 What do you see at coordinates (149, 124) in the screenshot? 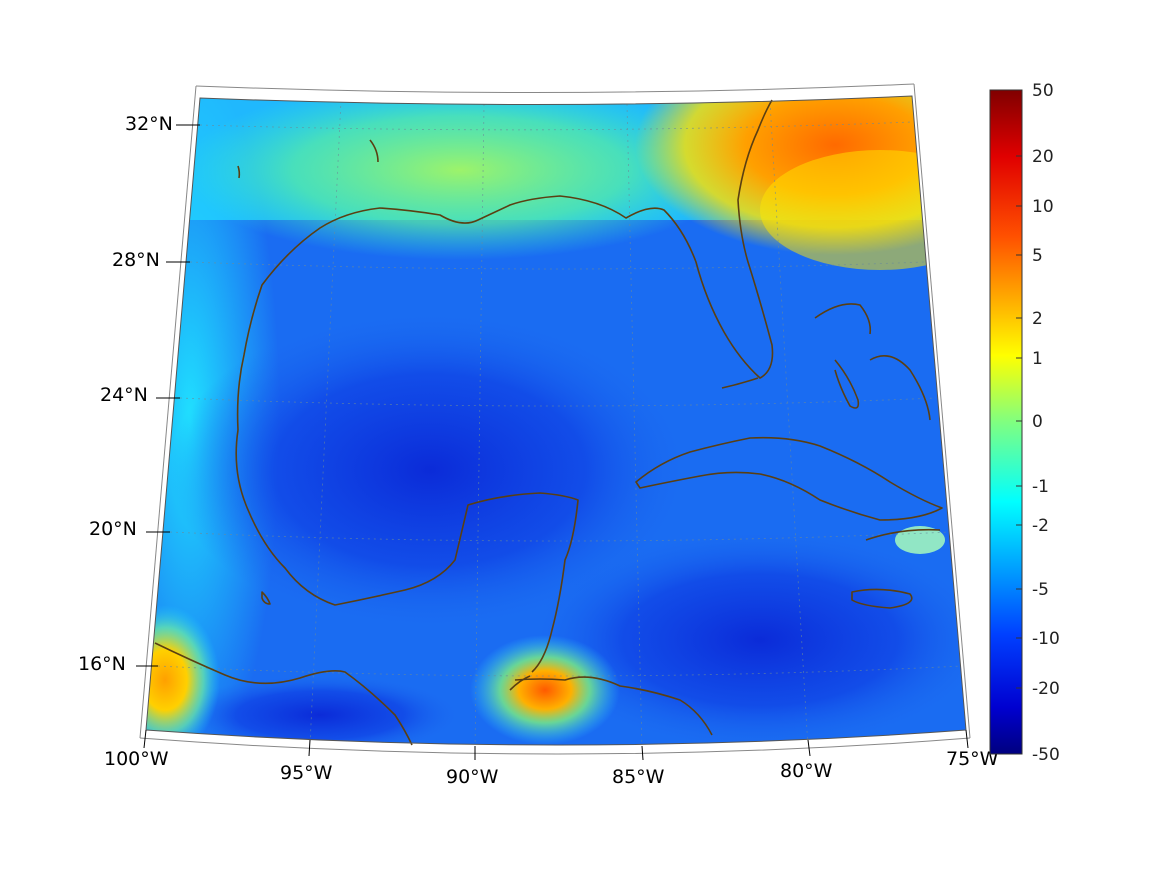
I see `lat-tick-label: 32°N` at bounding box center [149, 124].